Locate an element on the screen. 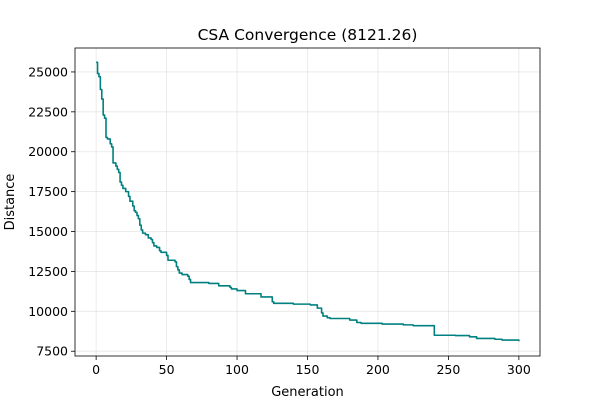  y-tick-label: 20000 is located at coordinates (48, 151).